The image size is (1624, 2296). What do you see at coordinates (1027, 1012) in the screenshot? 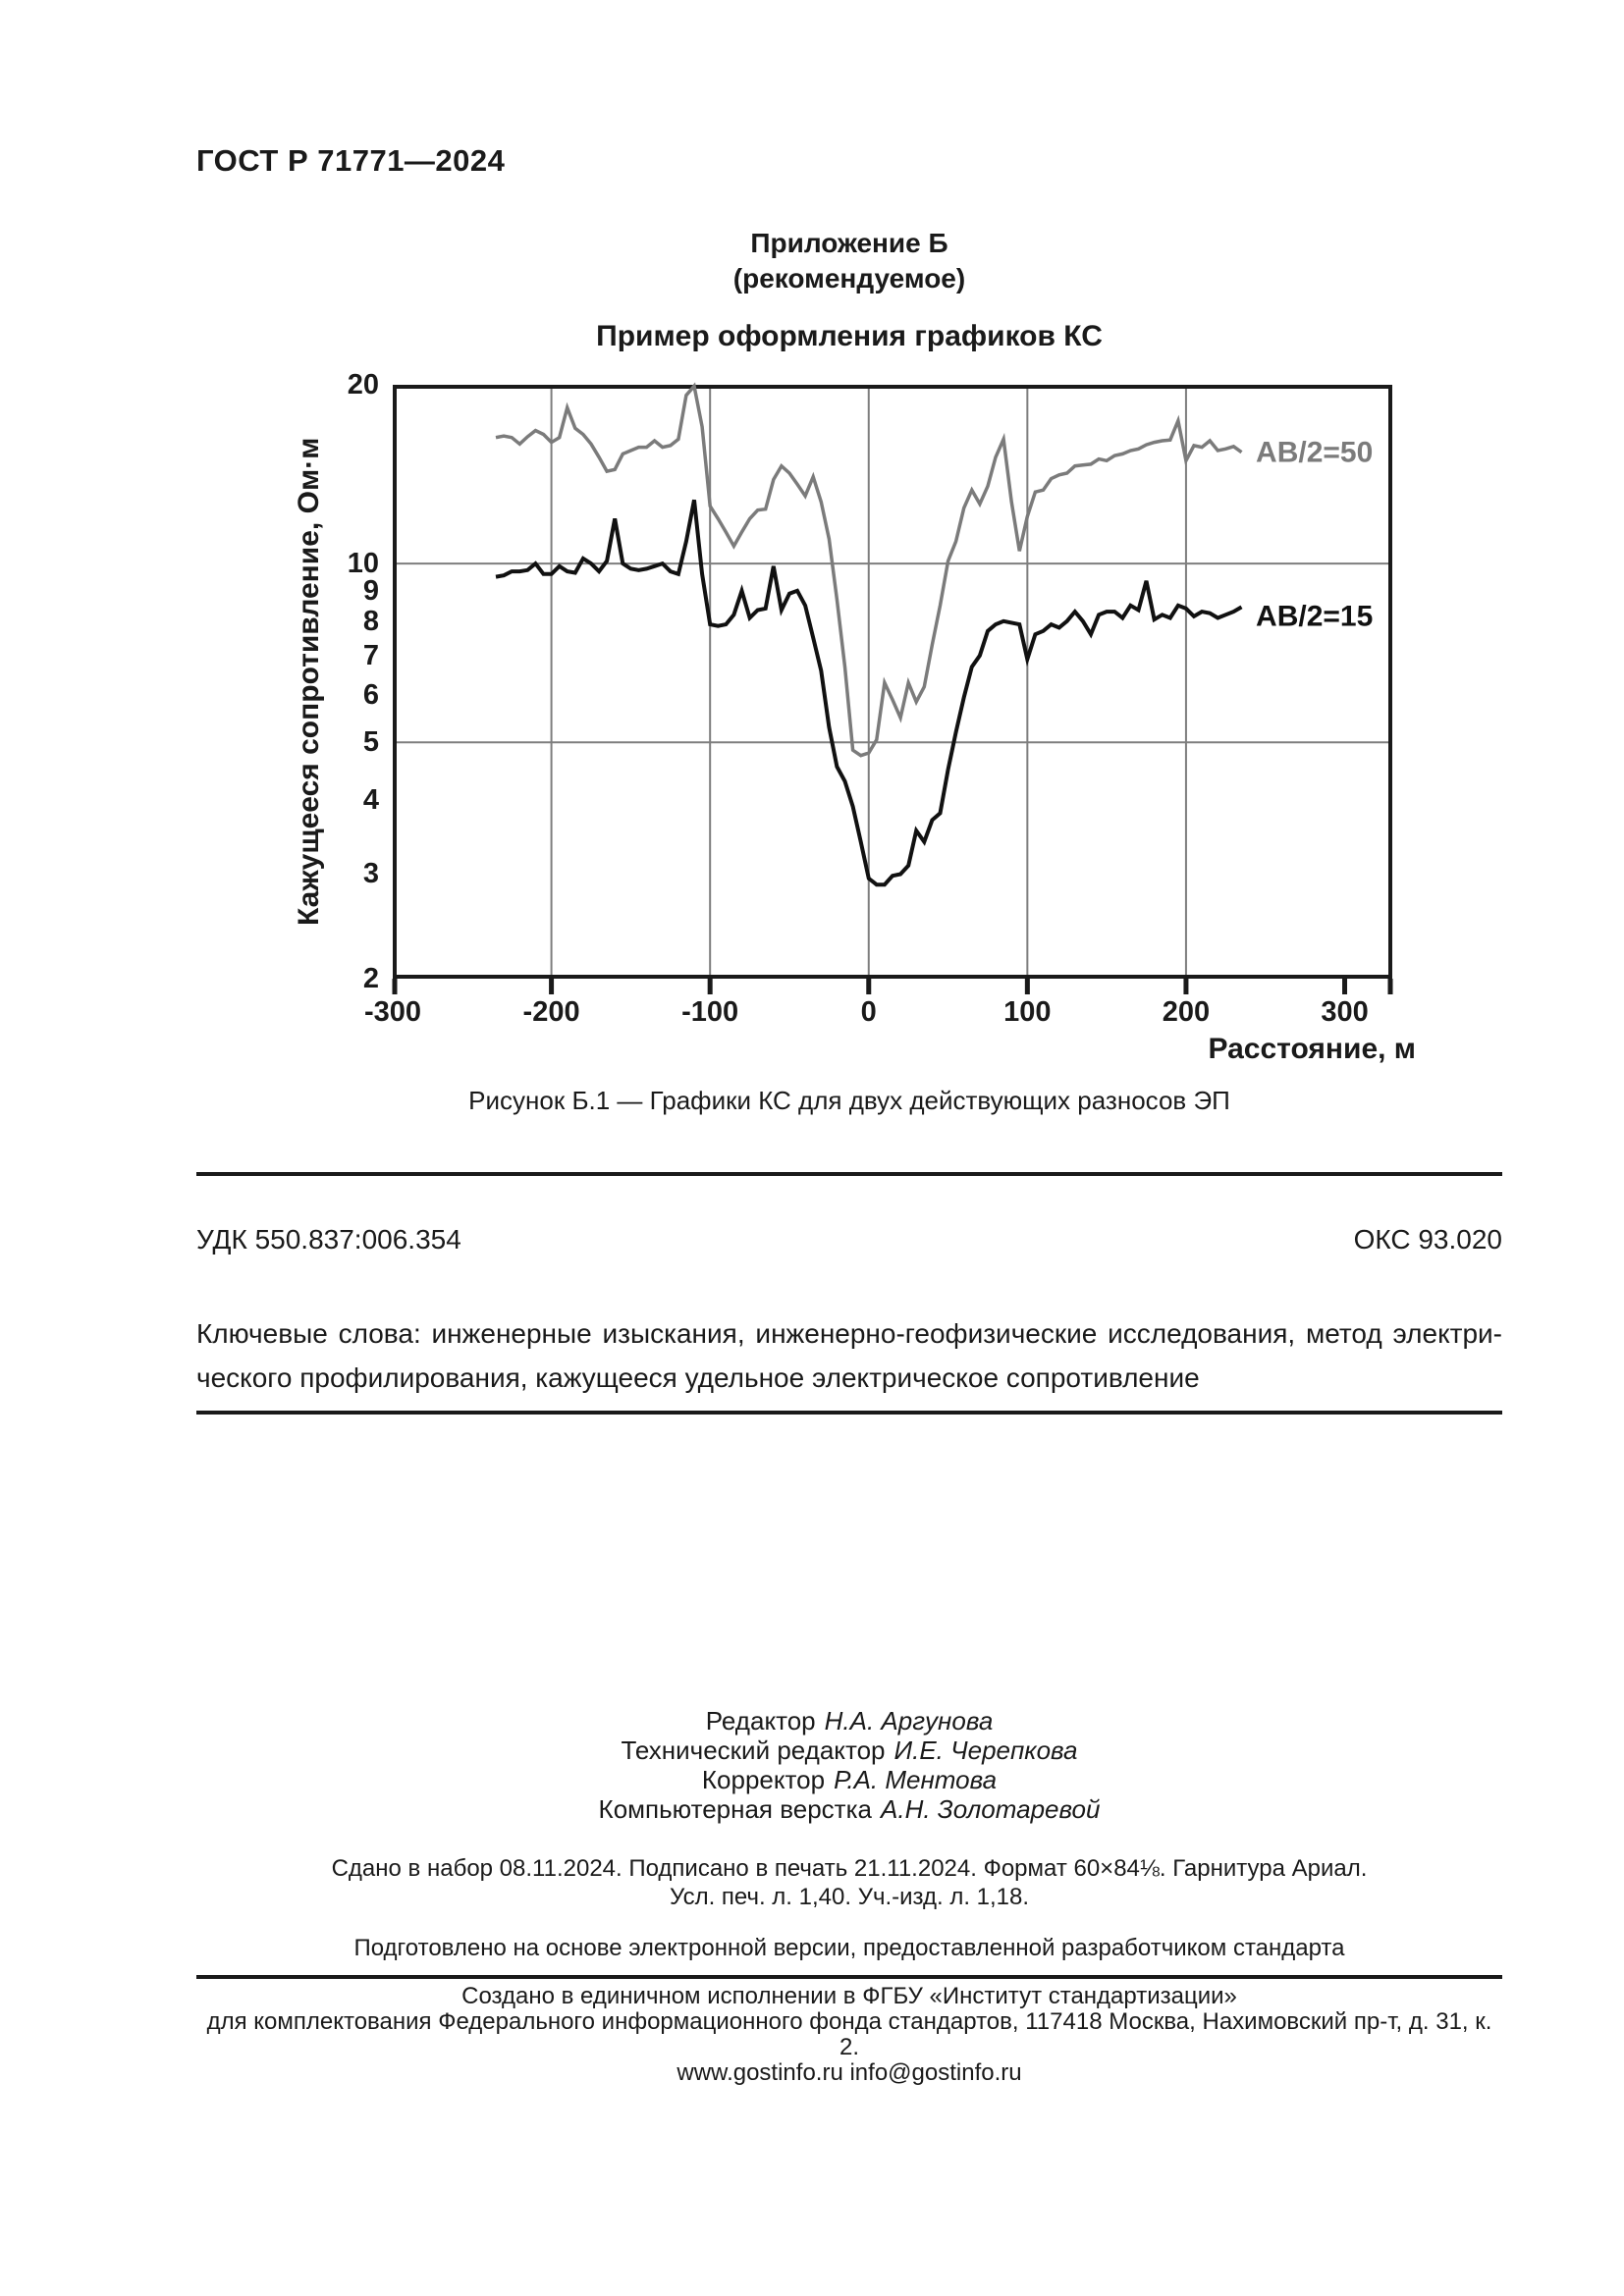
I see `x-tick-label-100: 100` at bounding box center [1027, 1012].